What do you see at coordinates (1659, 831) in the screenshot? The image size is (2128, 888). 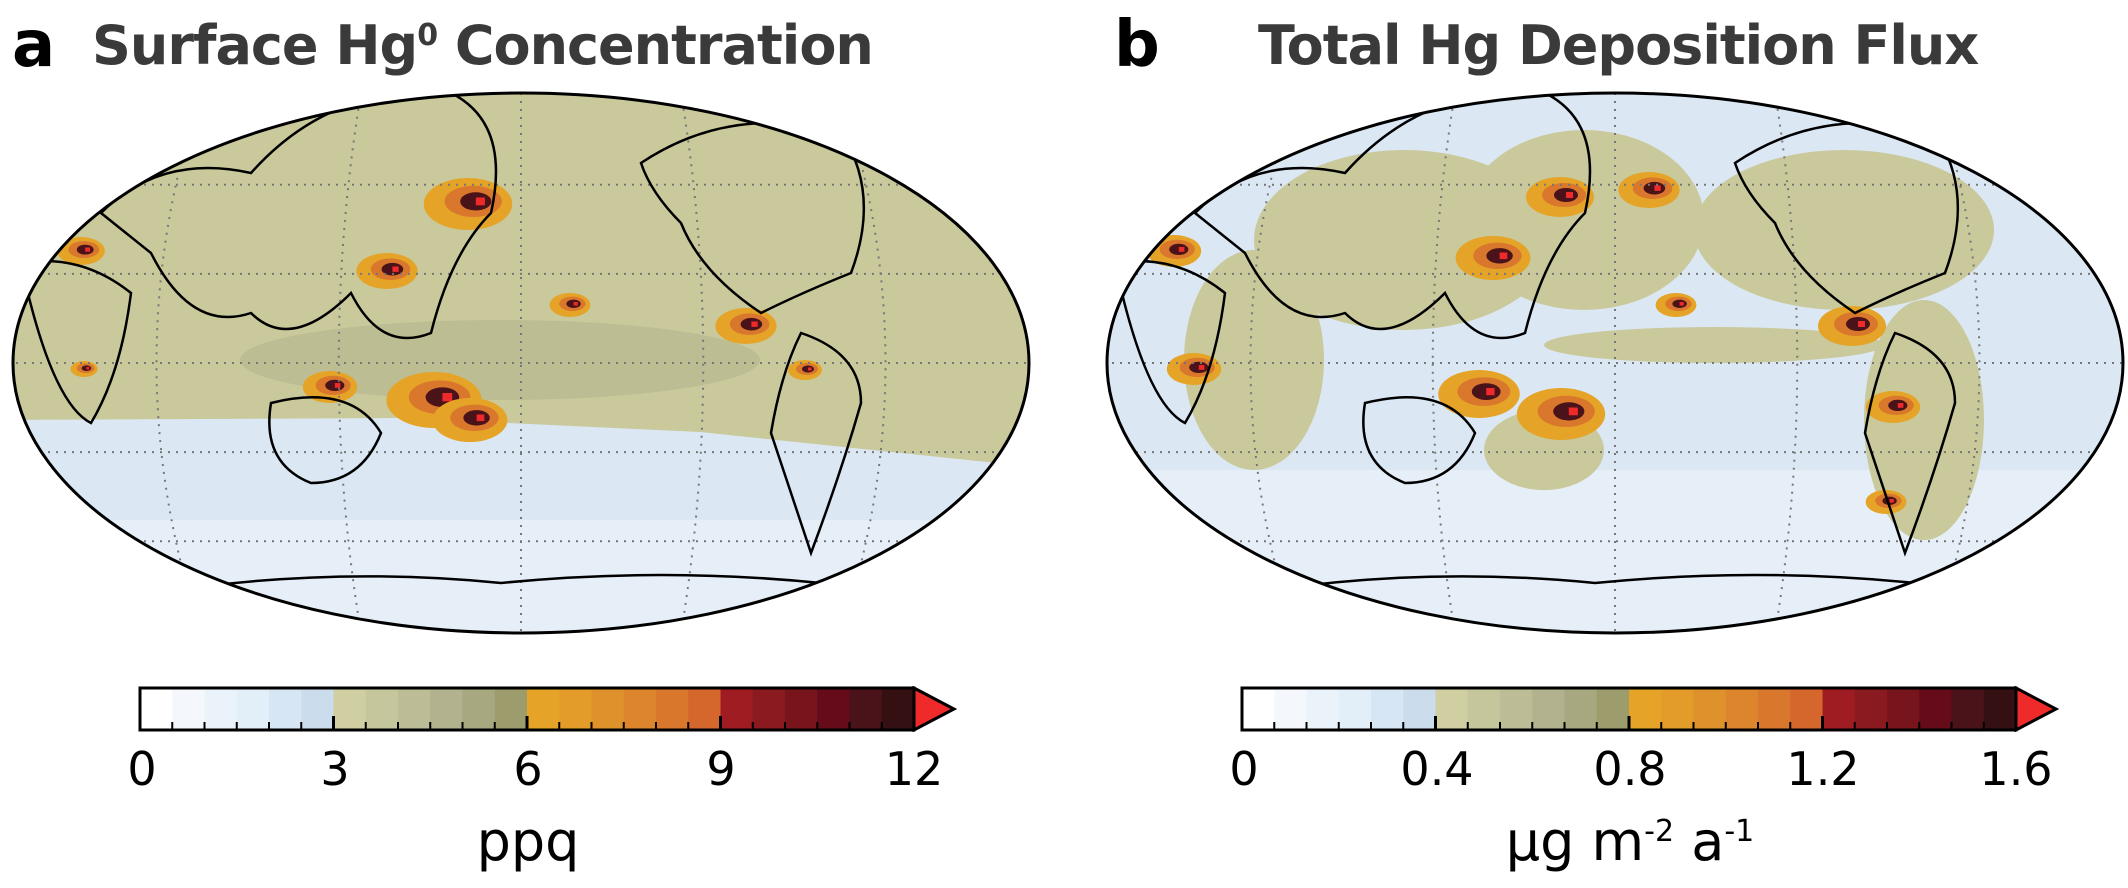 I see `unit-exponent: -2` at bounding box center [1659, 831].